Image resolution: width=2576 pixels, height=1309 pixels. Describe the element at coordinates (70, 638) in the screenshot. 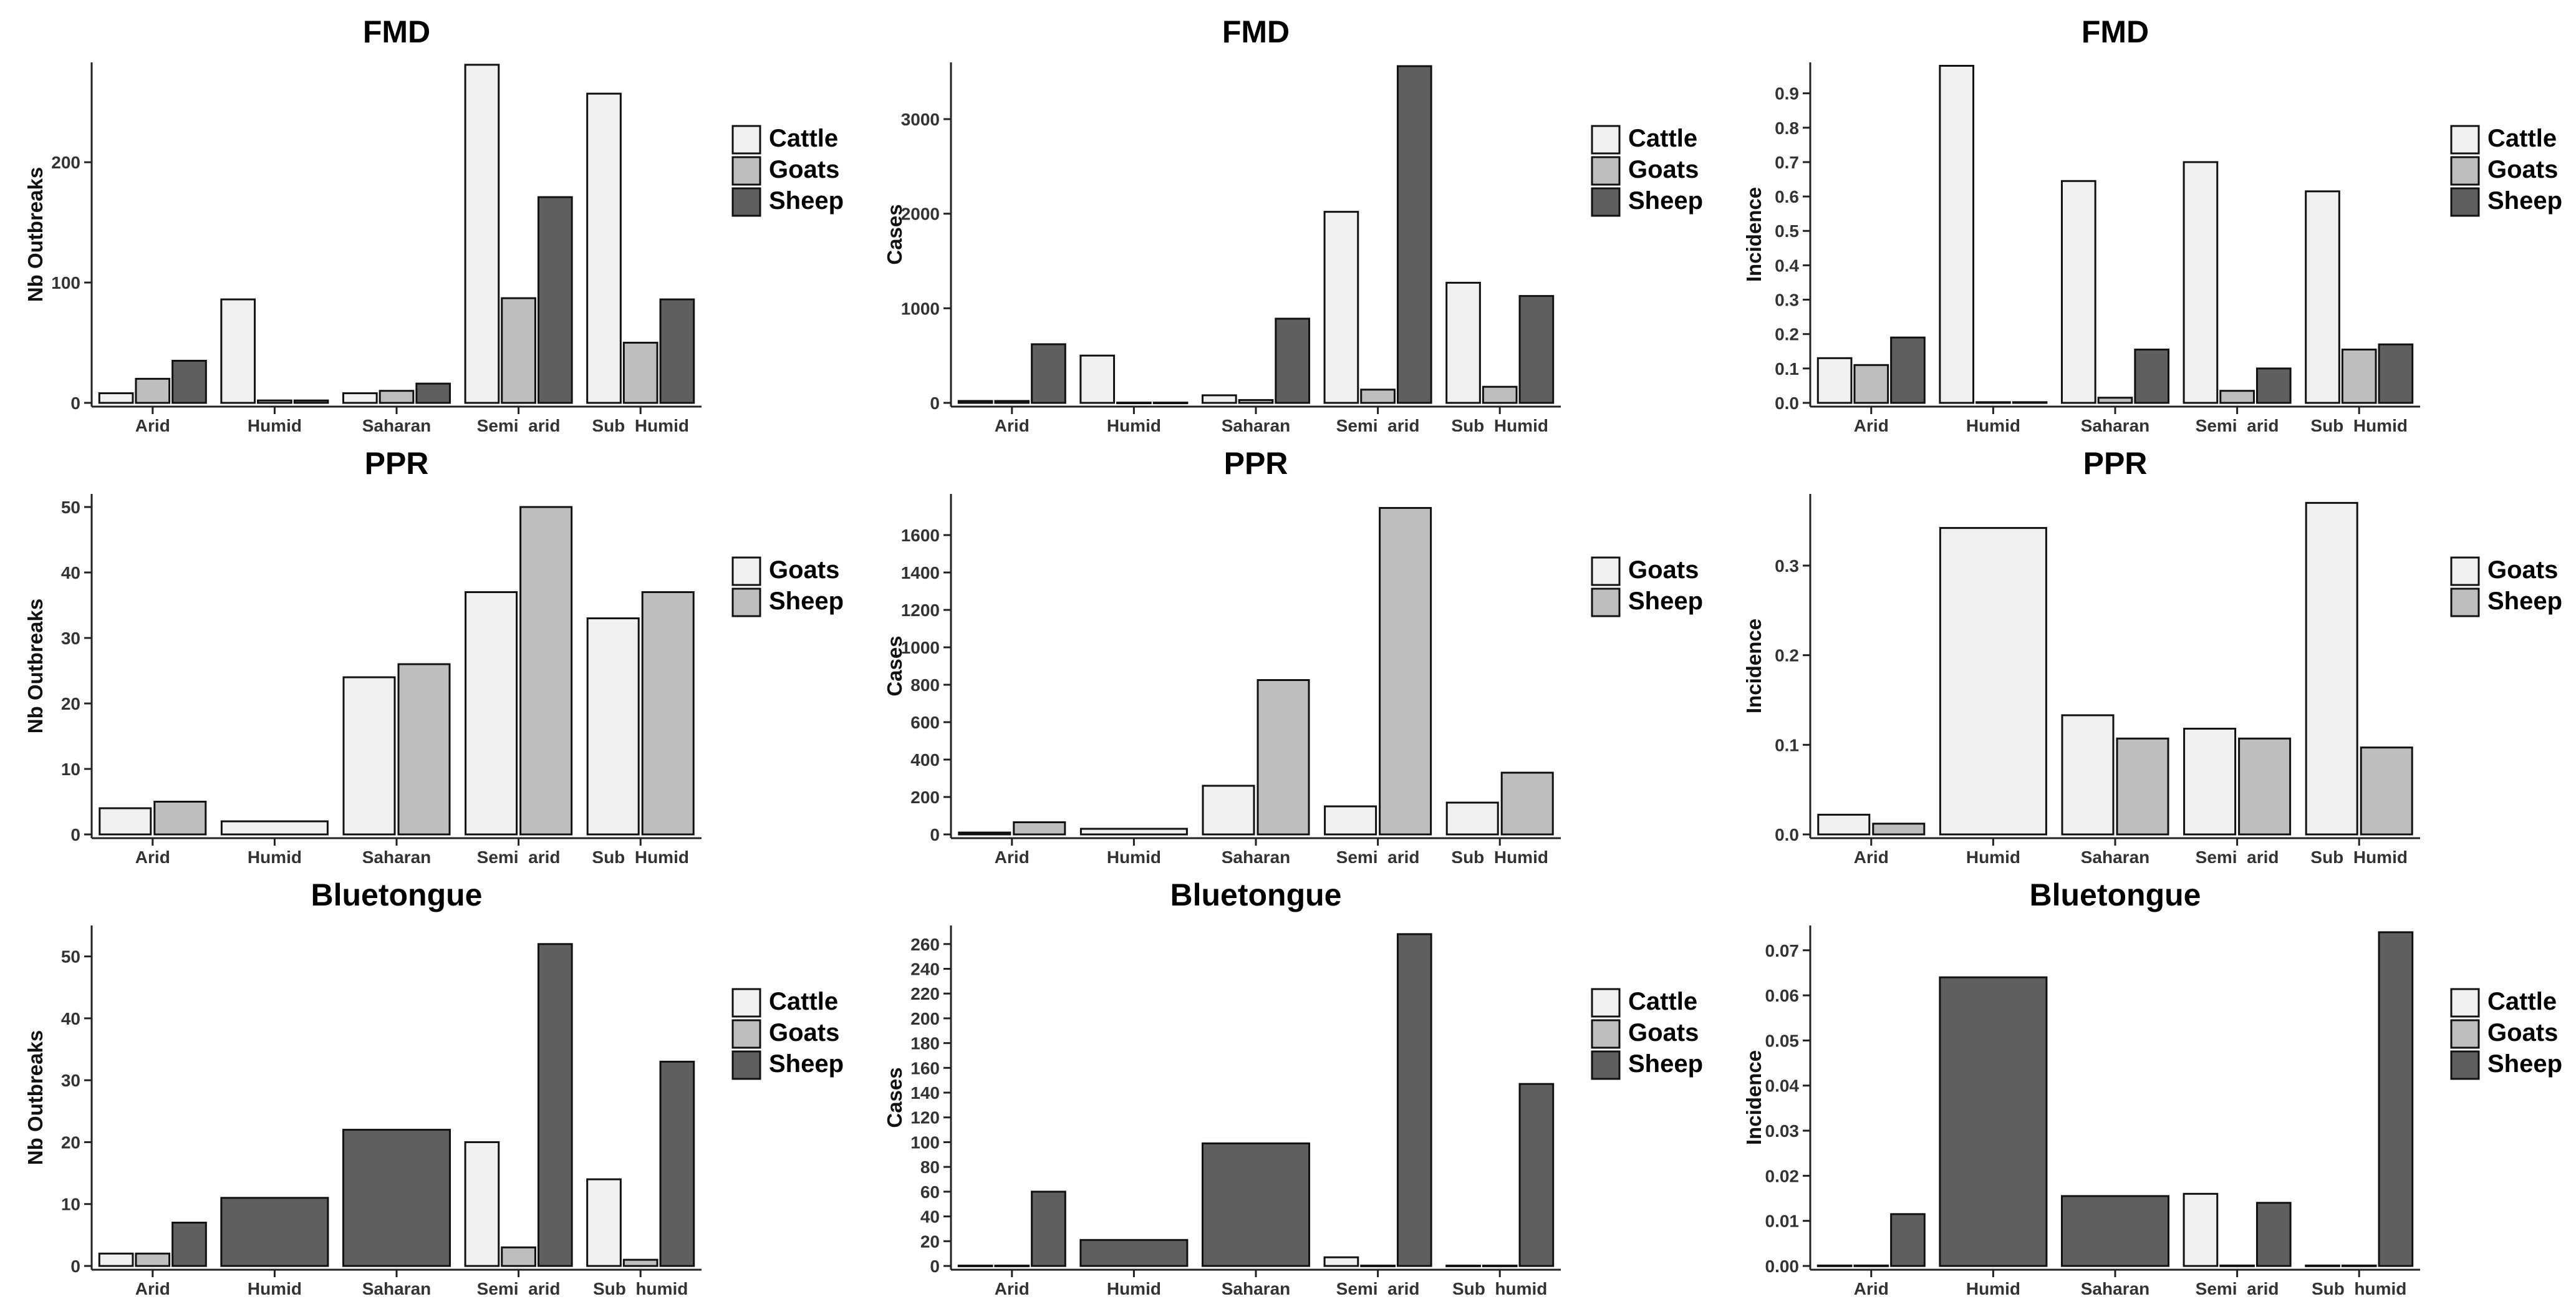

I see `y-tick-label: 30` at that location.